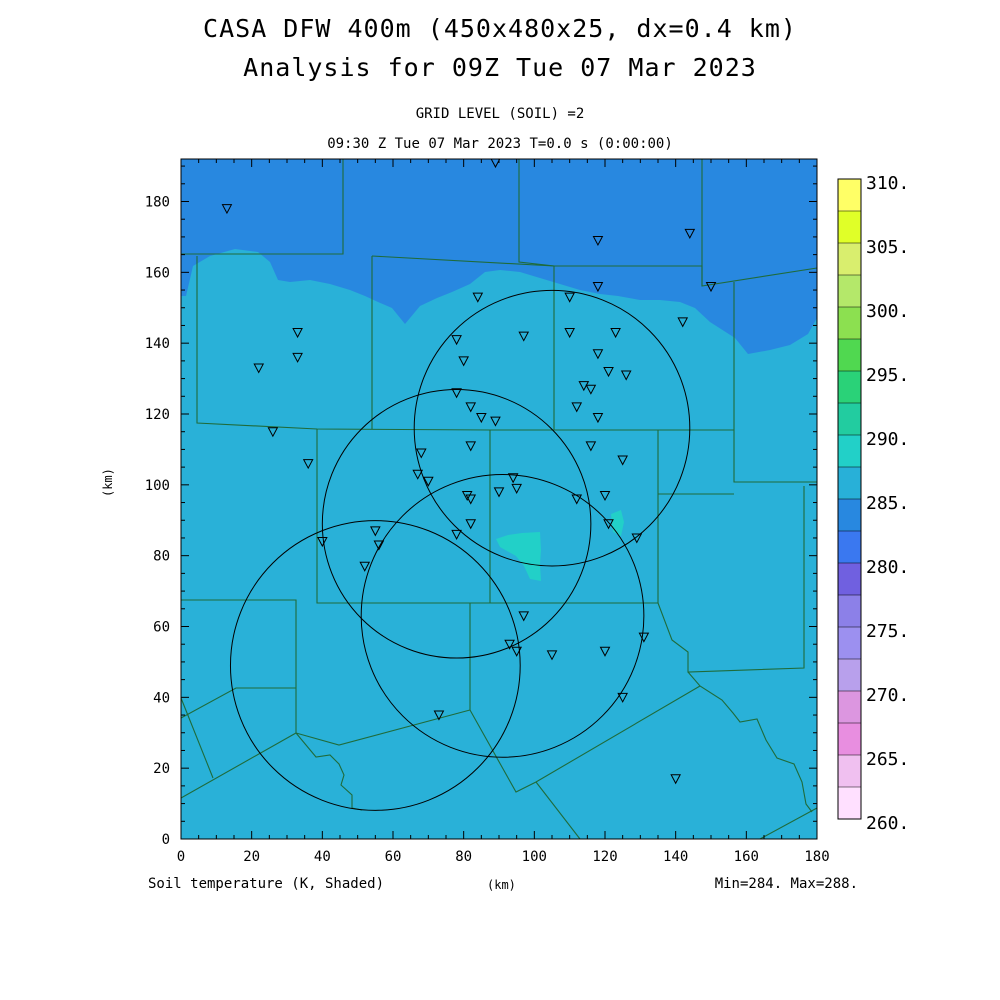 This screenshot has width=1000, height=1000. Describe the element at coordinates (161, 698) in the screenshot. I see `y-tick-label: 40` at that location.